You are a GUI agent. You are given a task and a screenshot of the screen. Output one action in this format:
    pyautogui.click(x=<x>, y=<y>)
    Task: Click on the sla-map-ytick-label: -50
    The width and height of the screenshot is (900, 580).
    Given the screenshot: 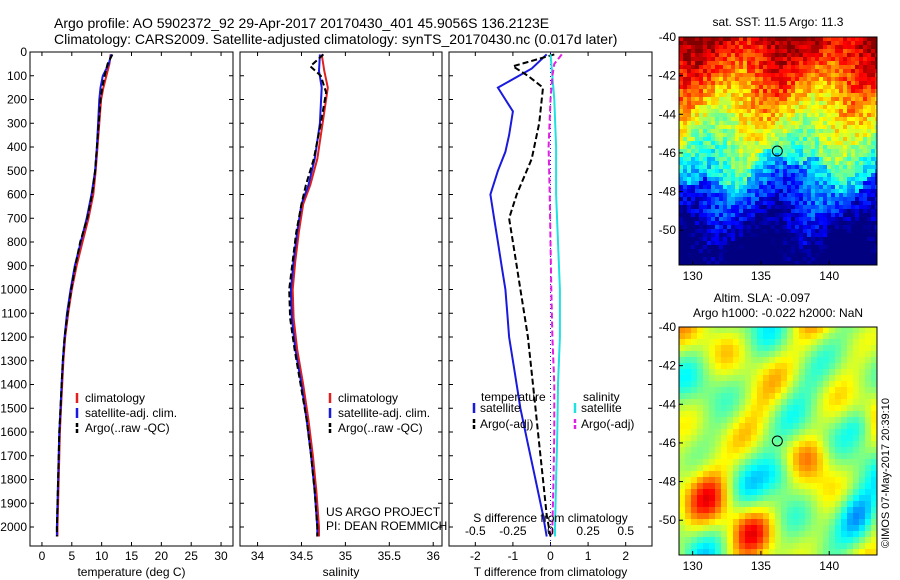 What is the action you would take?
    pyautogui.click(x=668, y=520)
    